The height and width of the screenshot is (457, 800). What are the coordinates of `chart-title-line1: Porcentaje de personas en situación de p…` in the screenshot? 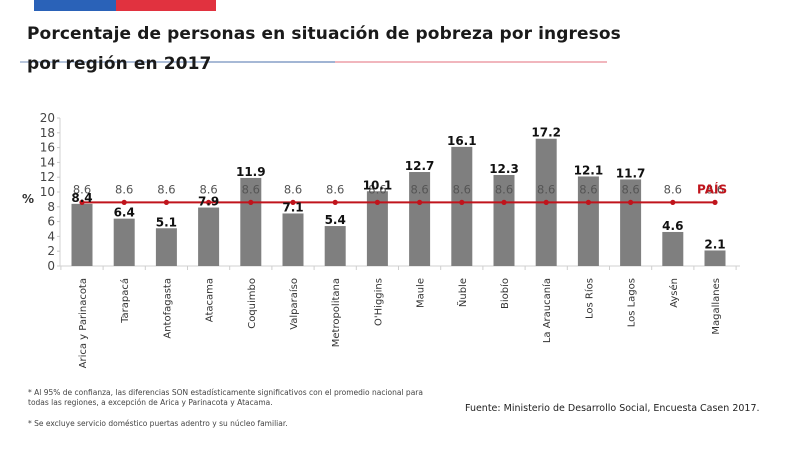 It's located at (324, 34).